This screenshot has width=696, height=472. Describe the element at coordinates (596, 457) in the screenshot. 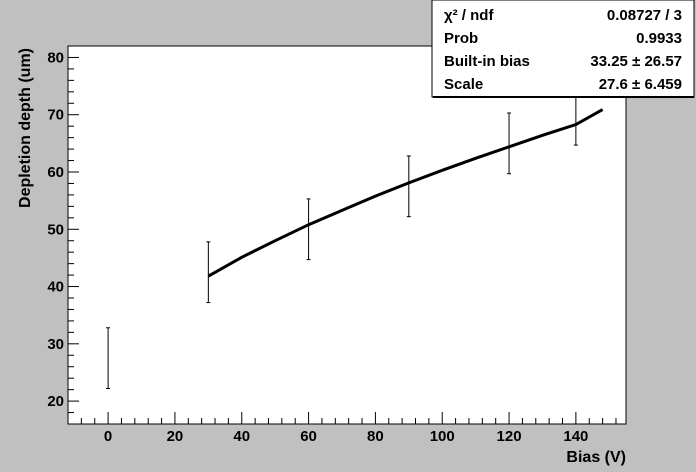

I see `x-axis-title: Bias (V)` at that location.